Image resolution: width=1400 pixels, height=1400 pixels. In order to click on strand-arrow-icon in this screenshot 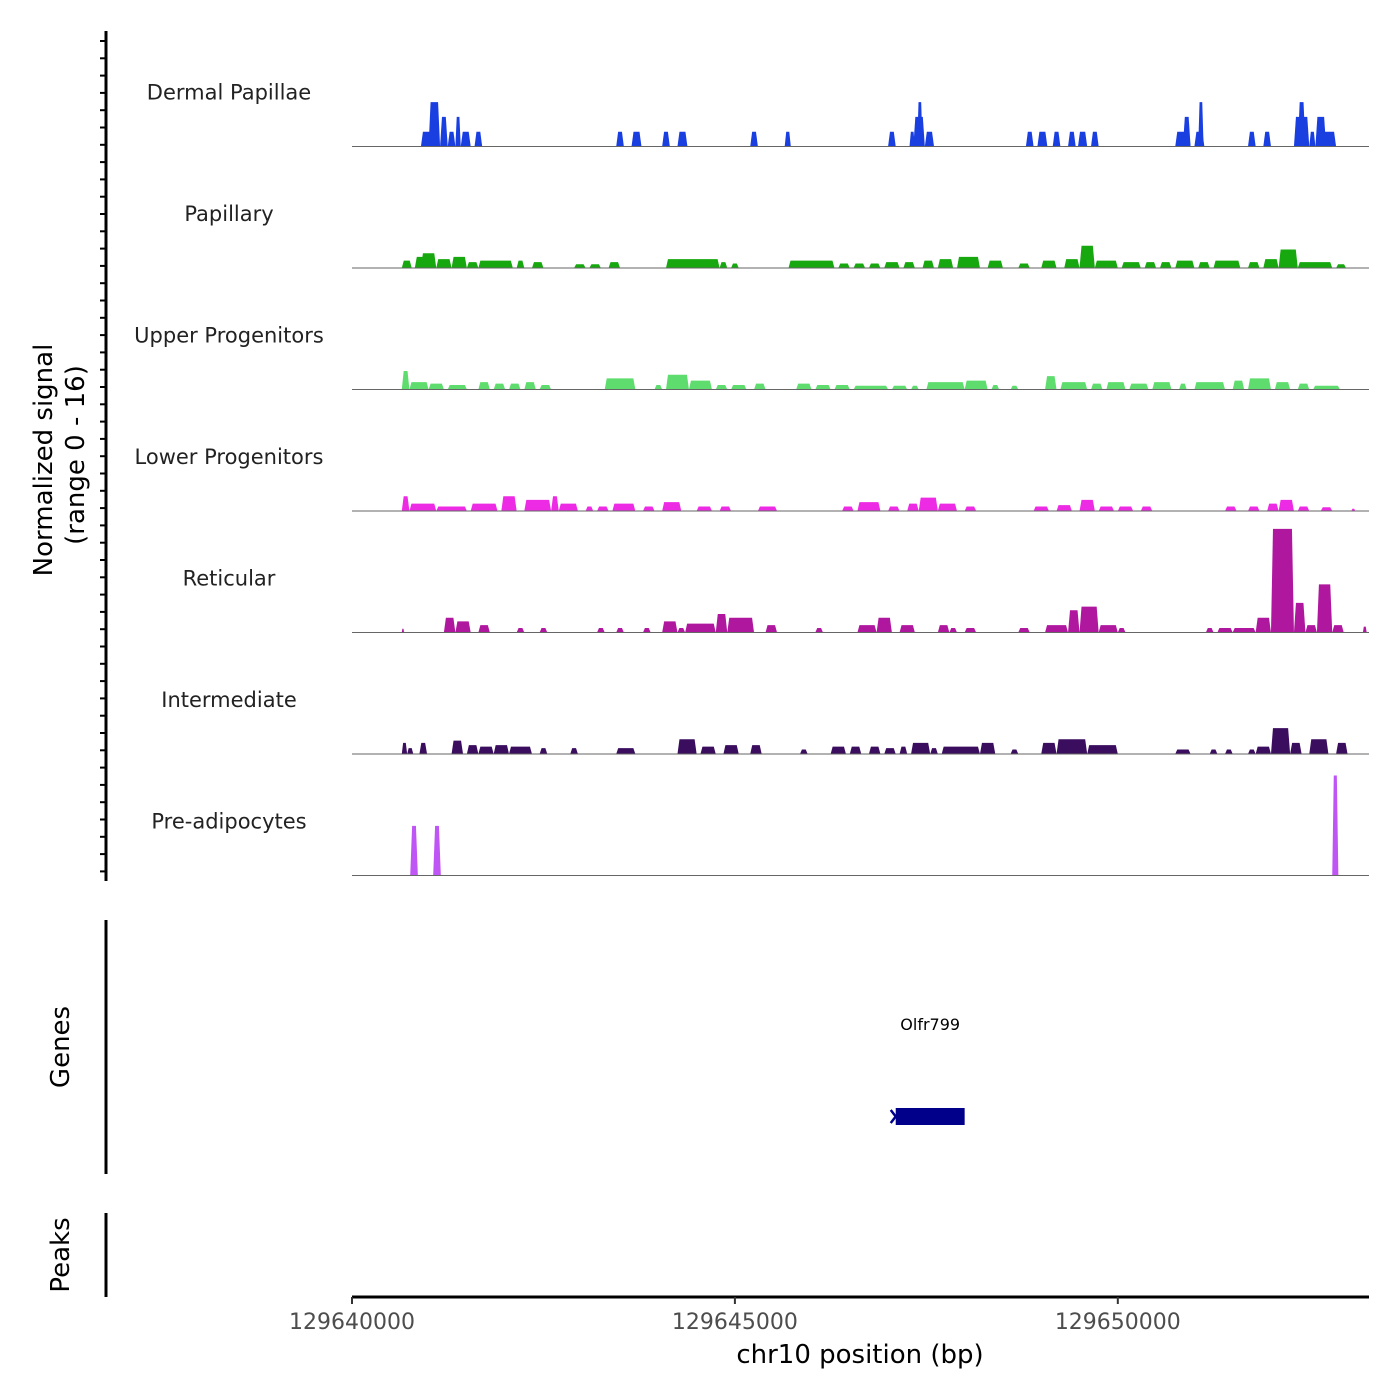, I will do `click(893, 1116)`.